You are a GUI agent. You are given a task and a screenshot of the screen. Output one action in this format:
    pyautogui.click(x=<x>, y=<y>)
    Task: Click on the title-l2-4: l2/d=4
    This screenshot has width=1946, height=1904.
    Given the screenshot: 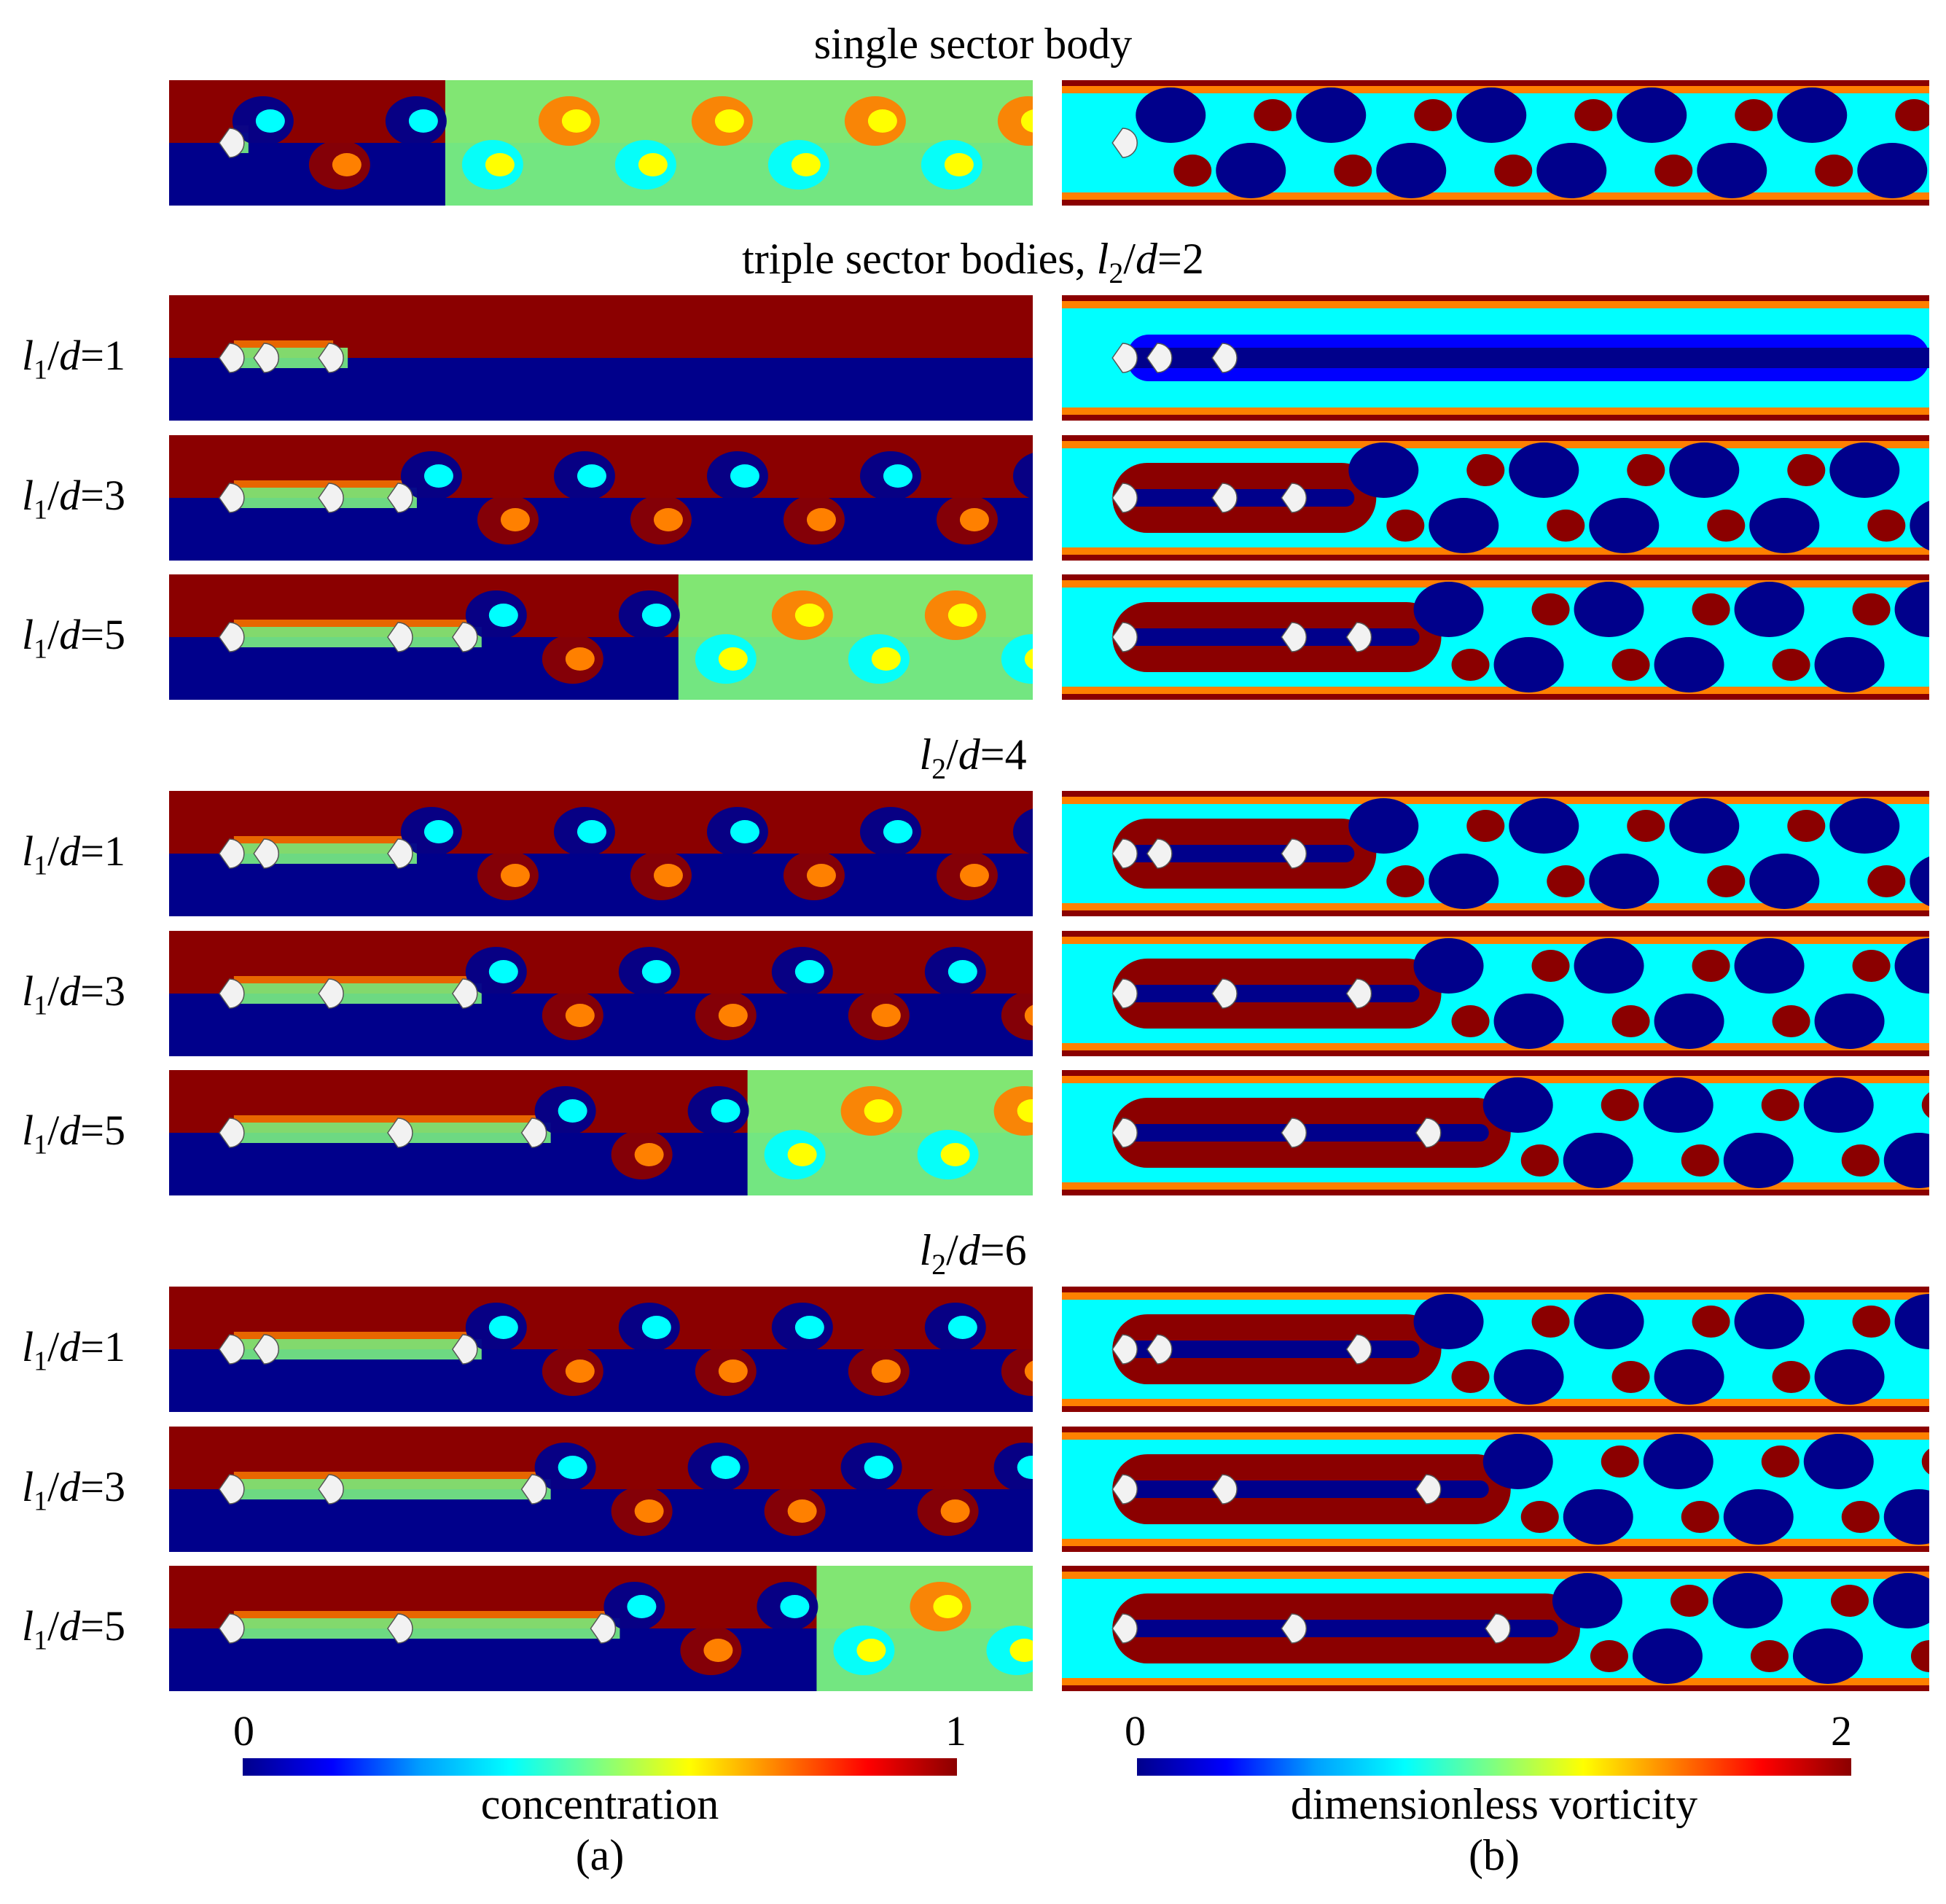 What is the action you would take?
    pyautogui.click(x=973, y=757)
    